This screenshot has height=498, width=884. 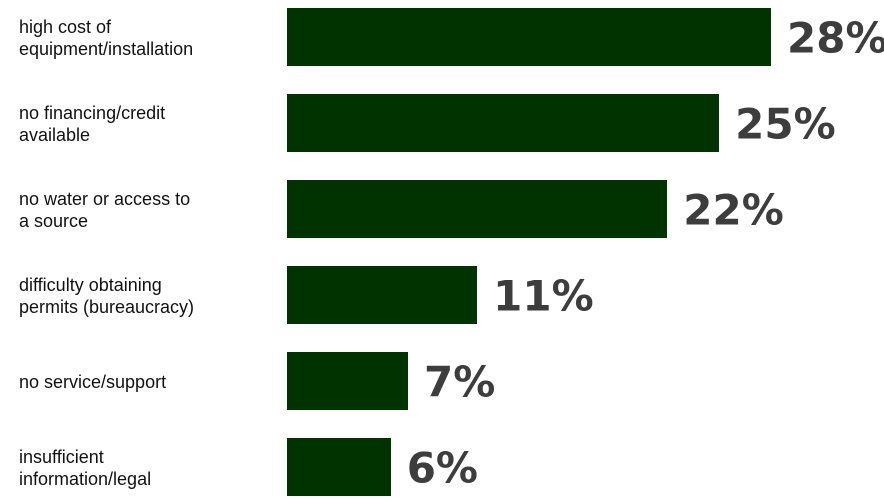 What do you see at coordinates (733, 210) in the screenshot?
I see `value-label: 22%` at bounding box center [733, 210].